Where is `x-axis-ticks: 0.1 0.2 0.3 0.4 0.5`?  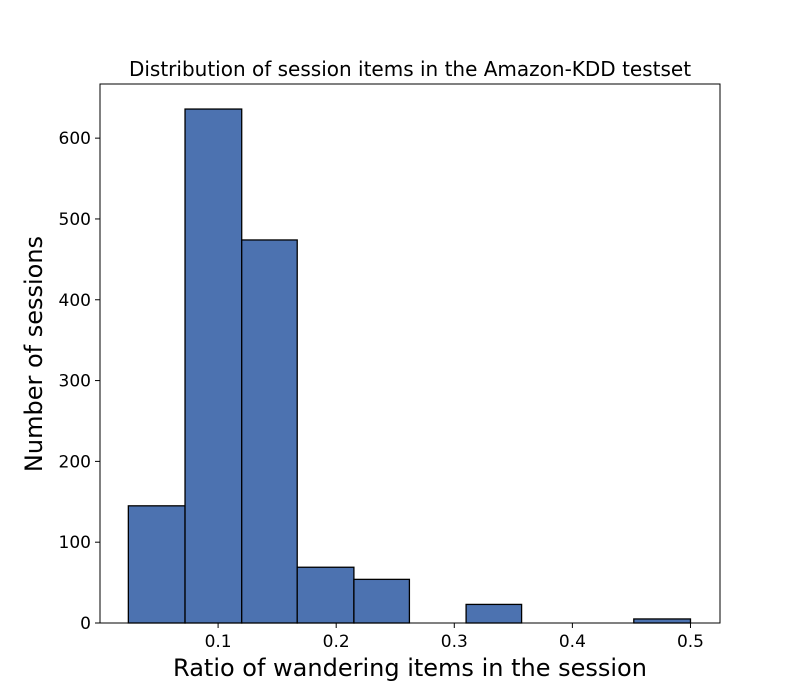 x-axis-ticks: 0.1 0.2 0.3 0.4 0.5 is located at coordinates (454, 637).